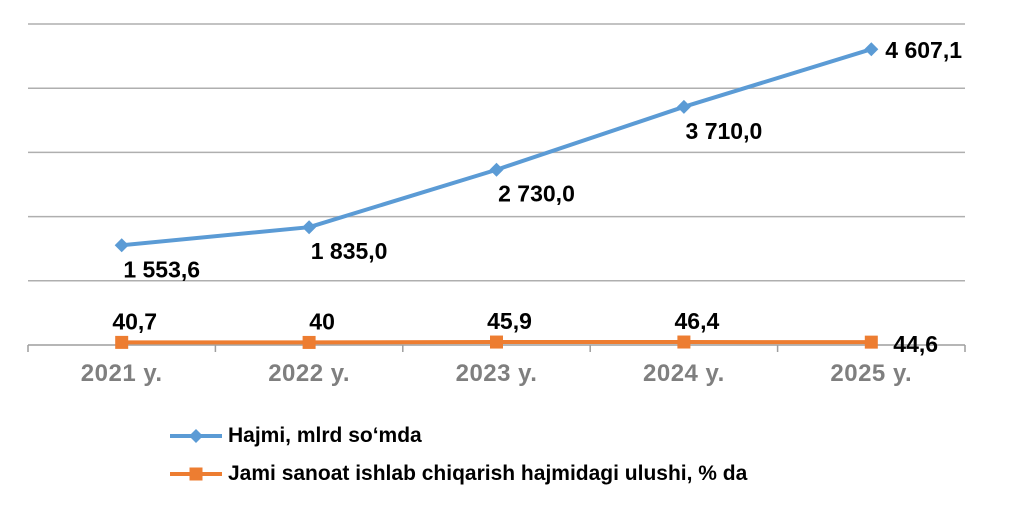  What do you see at coordinates (536, 194) in the screenshot?
I see `data-label: 2 730,0` at bounding box center [536, 194].